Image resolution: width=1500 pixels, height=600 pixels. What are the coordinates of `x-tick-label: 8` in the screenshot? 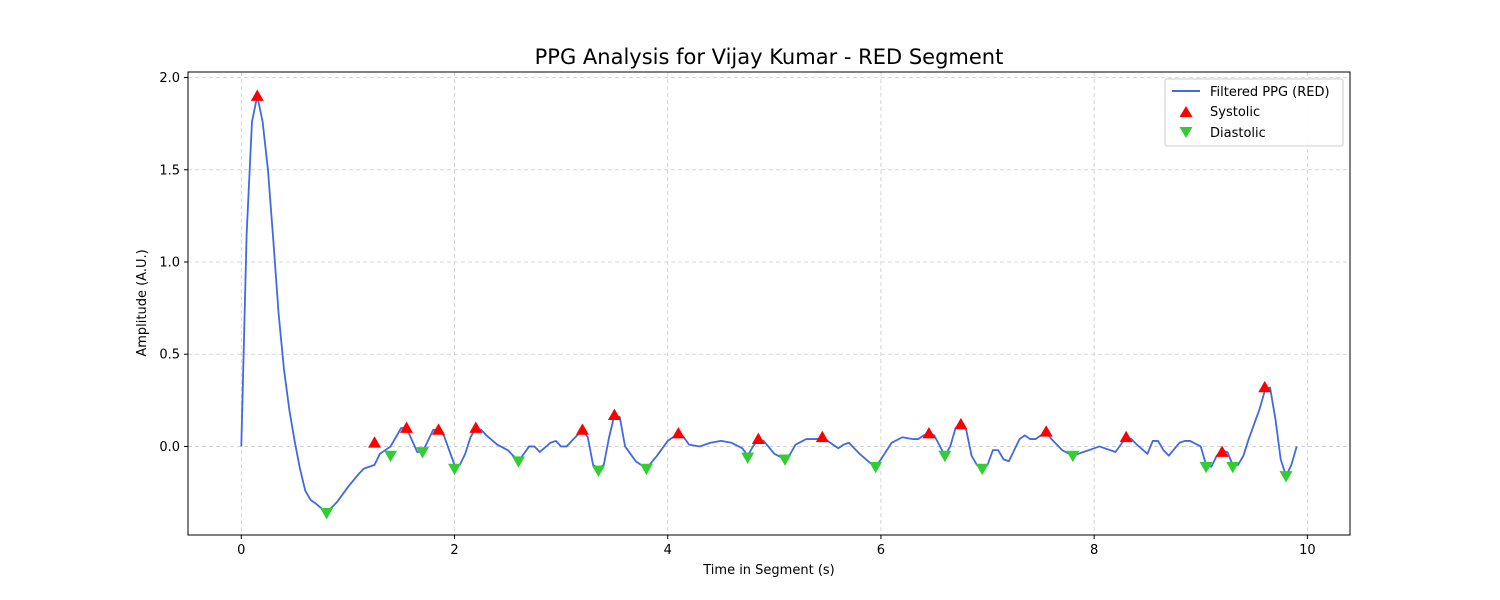 It's located at (1094, 550).